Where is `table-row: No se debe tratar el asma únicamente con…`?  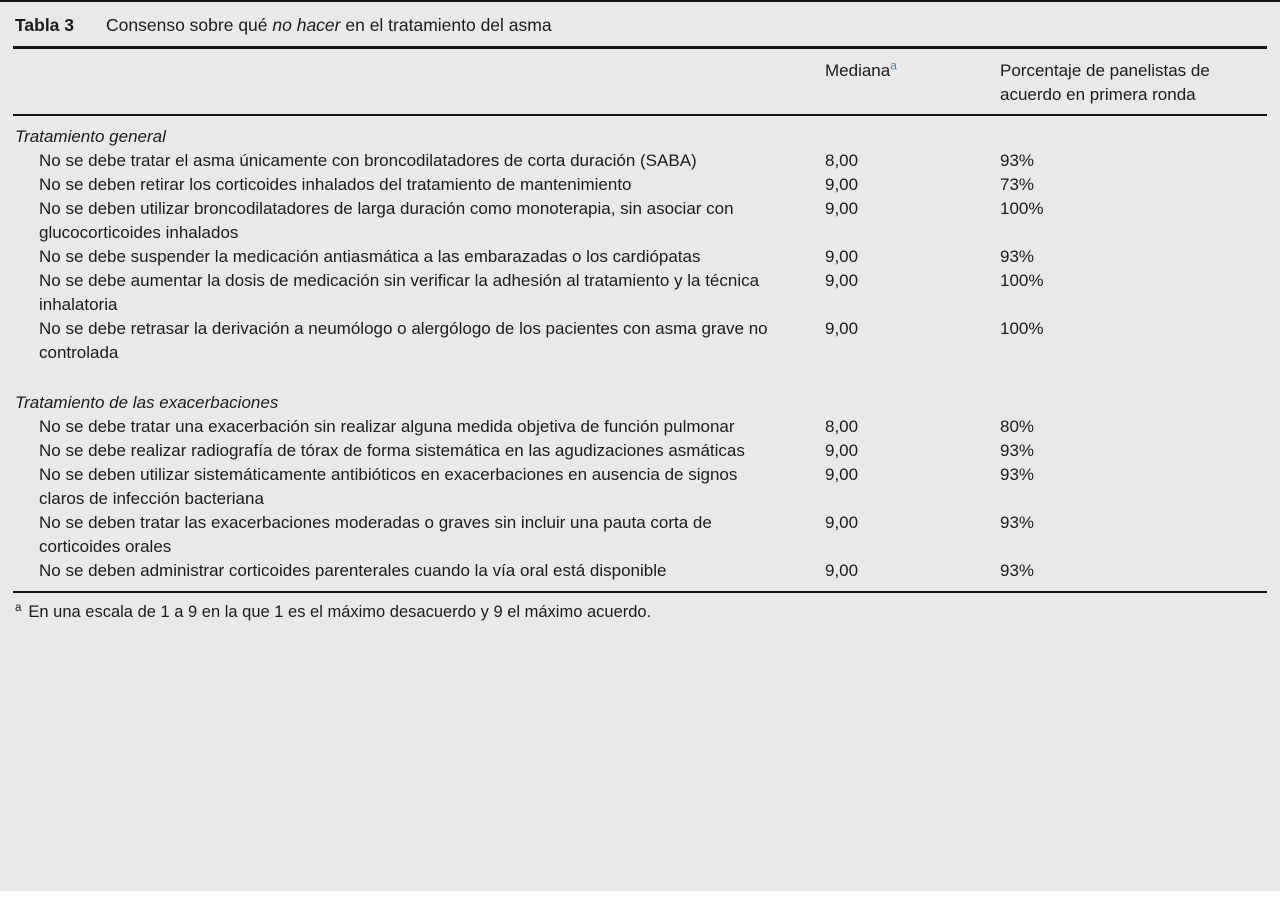 table-row: No se debe tratar el asma únicamente con… is located at coordinates (640, 161).